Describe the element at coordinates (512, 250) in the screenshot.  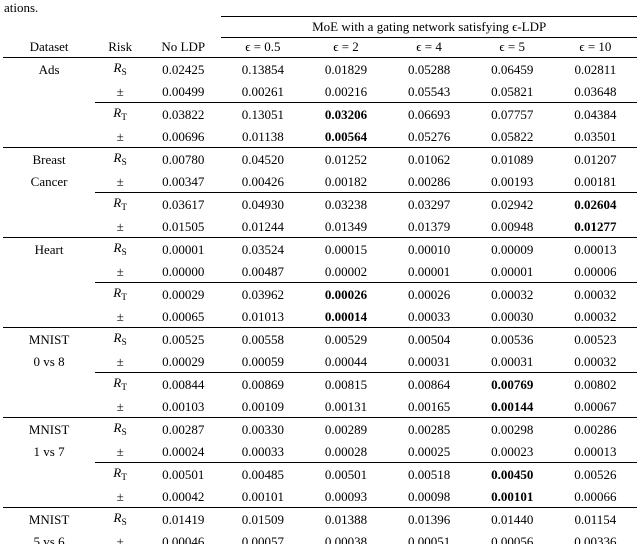
I see `value-cell: 0.00009` at that location.